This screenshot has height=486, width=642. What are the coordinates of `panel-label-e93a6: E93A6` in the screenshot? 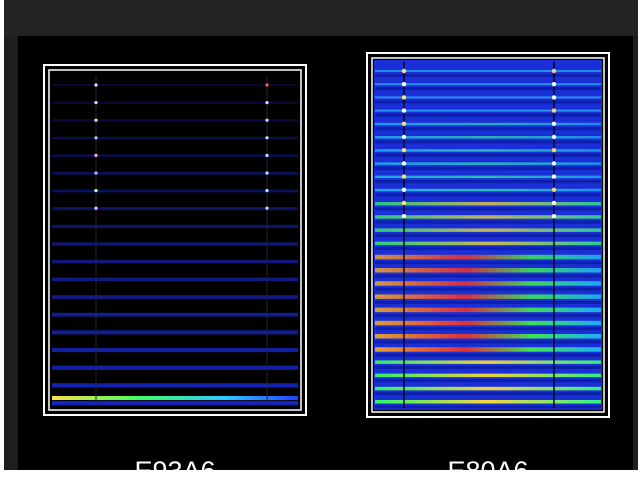 It's located at (175, 471).